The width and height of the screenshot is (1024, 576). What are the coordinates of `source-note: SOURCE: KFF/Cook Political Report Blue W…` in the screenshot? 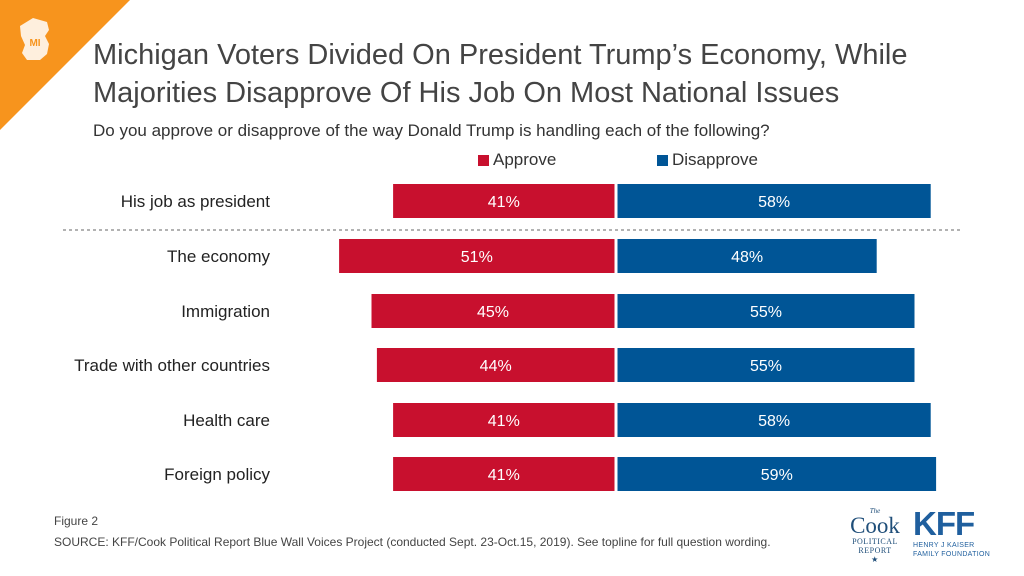 It's located at (412, 542).